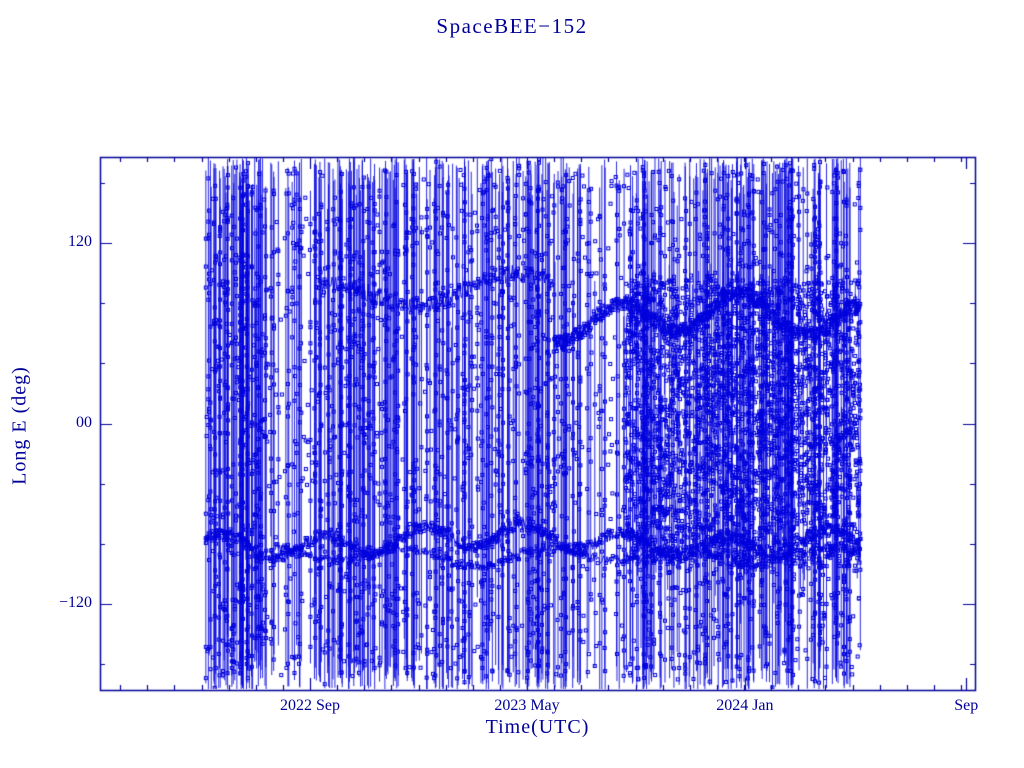 Image resolution: width=1024 pixels, height=768 pixels. Describe the element at coordinates (75, 603) in the screenshot. I see `y-tick-label: −120` at that location.